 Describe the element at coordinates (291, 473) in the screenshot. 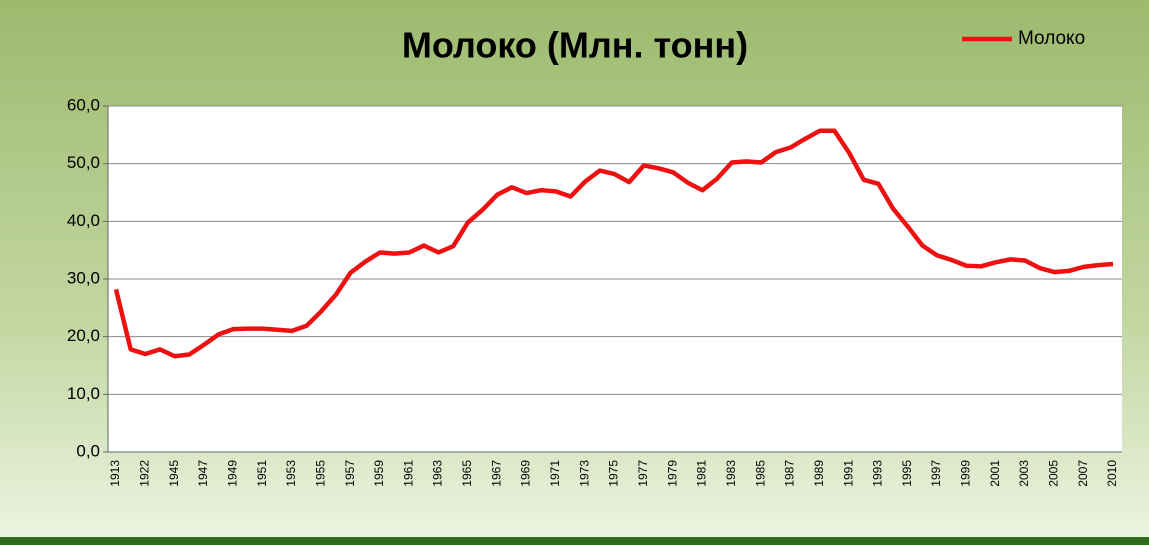

I see `x-tick-label: 1953` at that location.